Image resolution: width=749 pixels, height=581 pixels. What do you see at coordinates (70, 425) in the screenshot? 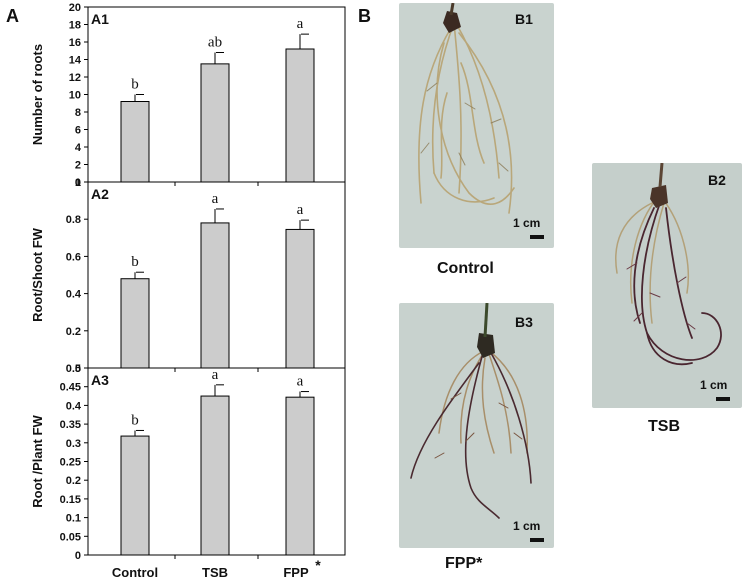
I see `y-tick-label-A3: 0.35` at bounding box center [70, 425].